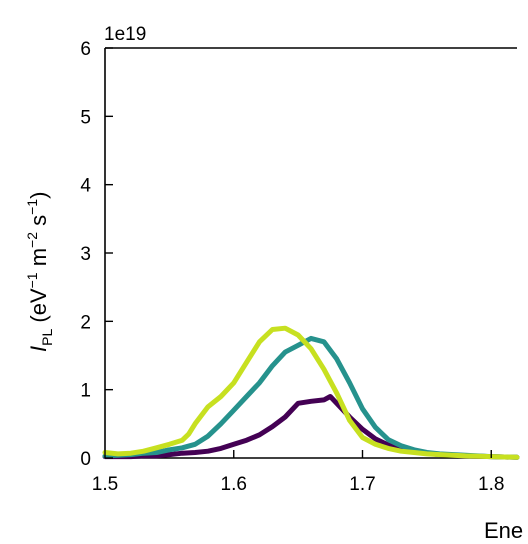 The height and width of the screenshot is (544, 528). I want to click on y-tick-label: 6, so click(85, 49).